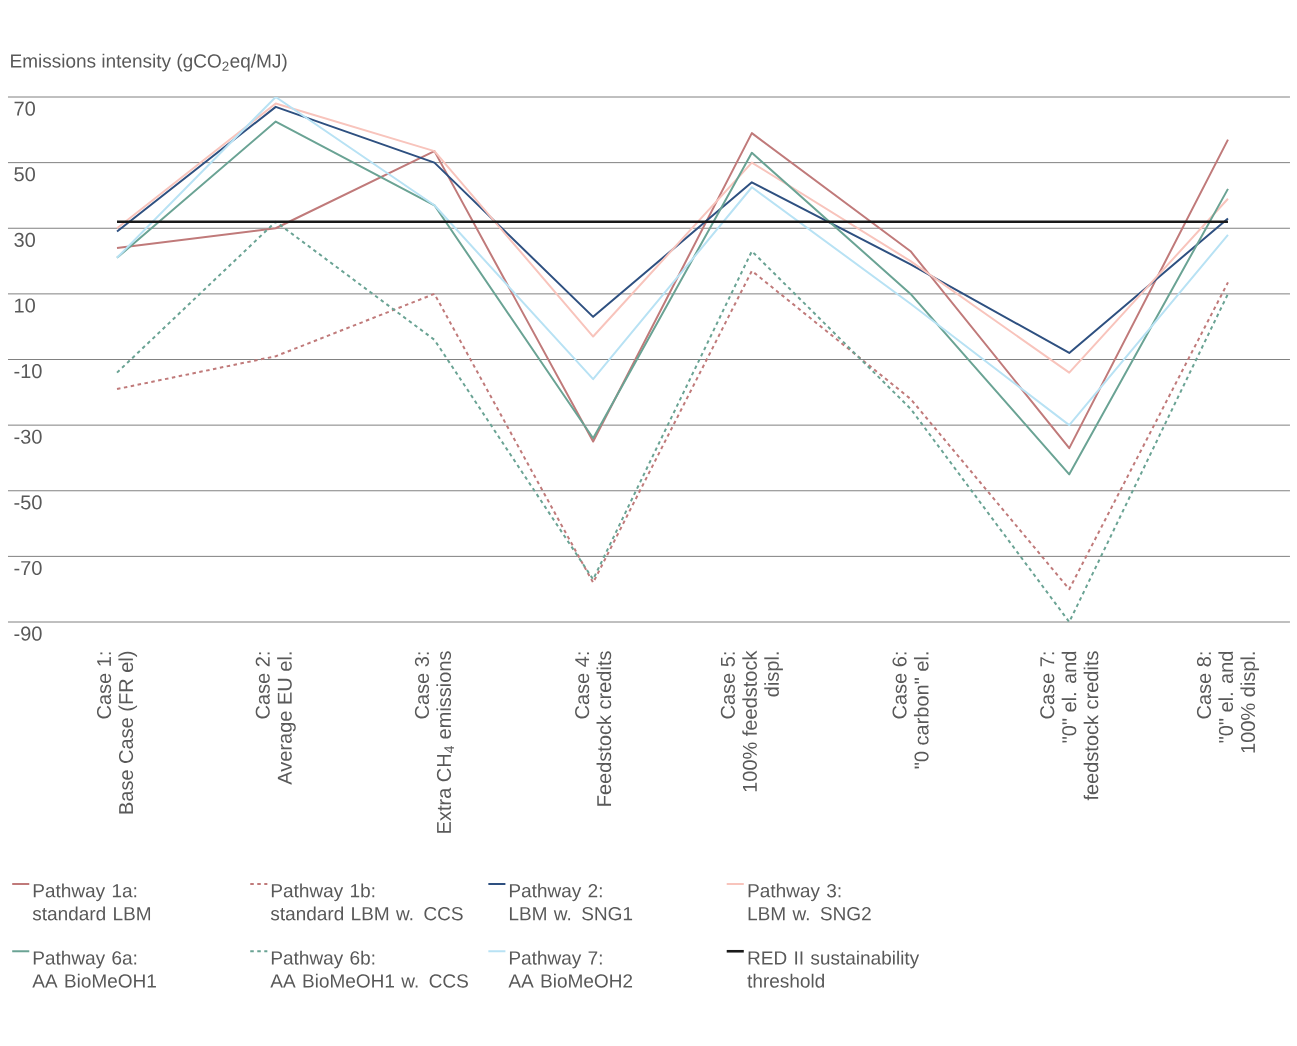 The height and width of the screenshot is (1046, 1297). What do you see at coordinates (28, 502) in the screenshot?
I see `y-tick-label: -50` at bounding box center [28, 502].